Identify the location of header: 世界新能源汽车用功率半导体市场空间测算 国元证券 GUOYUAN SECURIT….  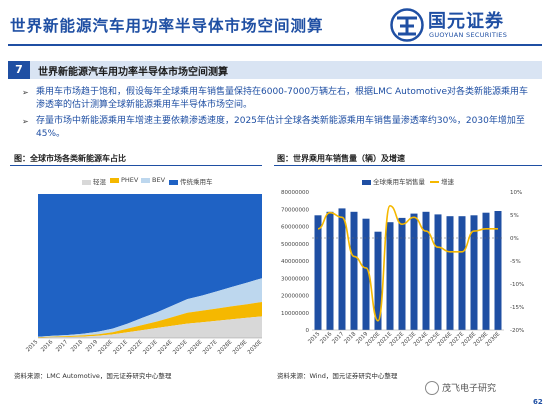
(275, 23).